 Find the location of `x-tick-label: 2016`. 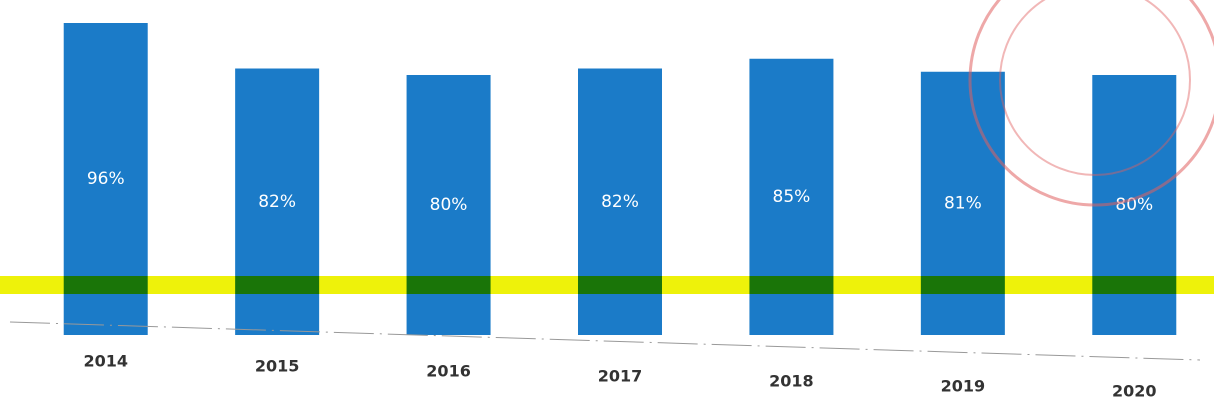

x-tick-label: 2016 is located at coordinates (448, 371).